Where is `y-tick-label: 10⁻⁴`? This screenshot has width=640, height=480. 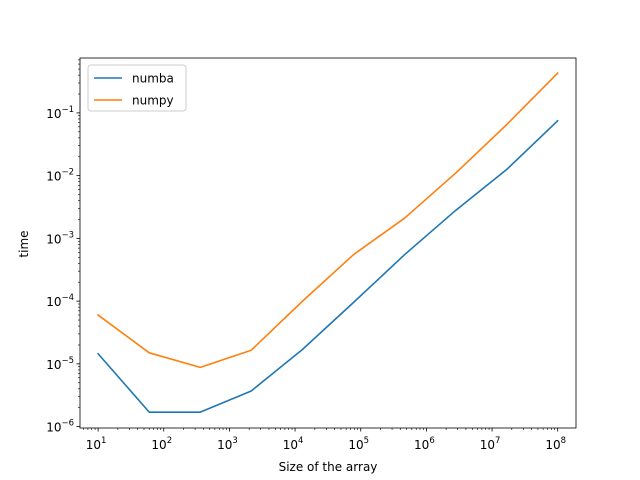 y-tick-label: 10⁻⁴ is located at coordinates (60, 301).